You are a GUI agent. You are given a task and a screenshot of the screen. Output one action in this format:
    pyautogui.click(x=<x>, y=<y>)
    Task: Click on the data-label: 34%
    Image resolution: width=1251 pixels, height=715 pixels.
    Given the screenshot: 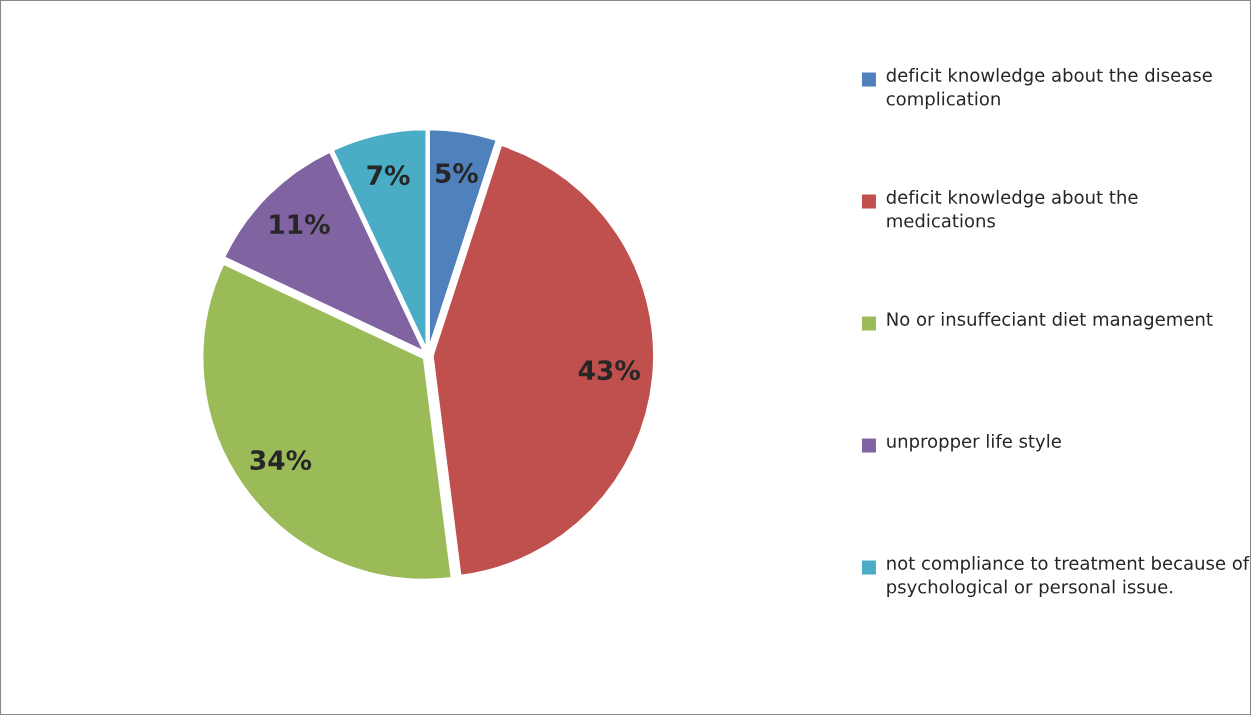 What is the action you would take?
    pyautogui.click(x=281, y=460)
    